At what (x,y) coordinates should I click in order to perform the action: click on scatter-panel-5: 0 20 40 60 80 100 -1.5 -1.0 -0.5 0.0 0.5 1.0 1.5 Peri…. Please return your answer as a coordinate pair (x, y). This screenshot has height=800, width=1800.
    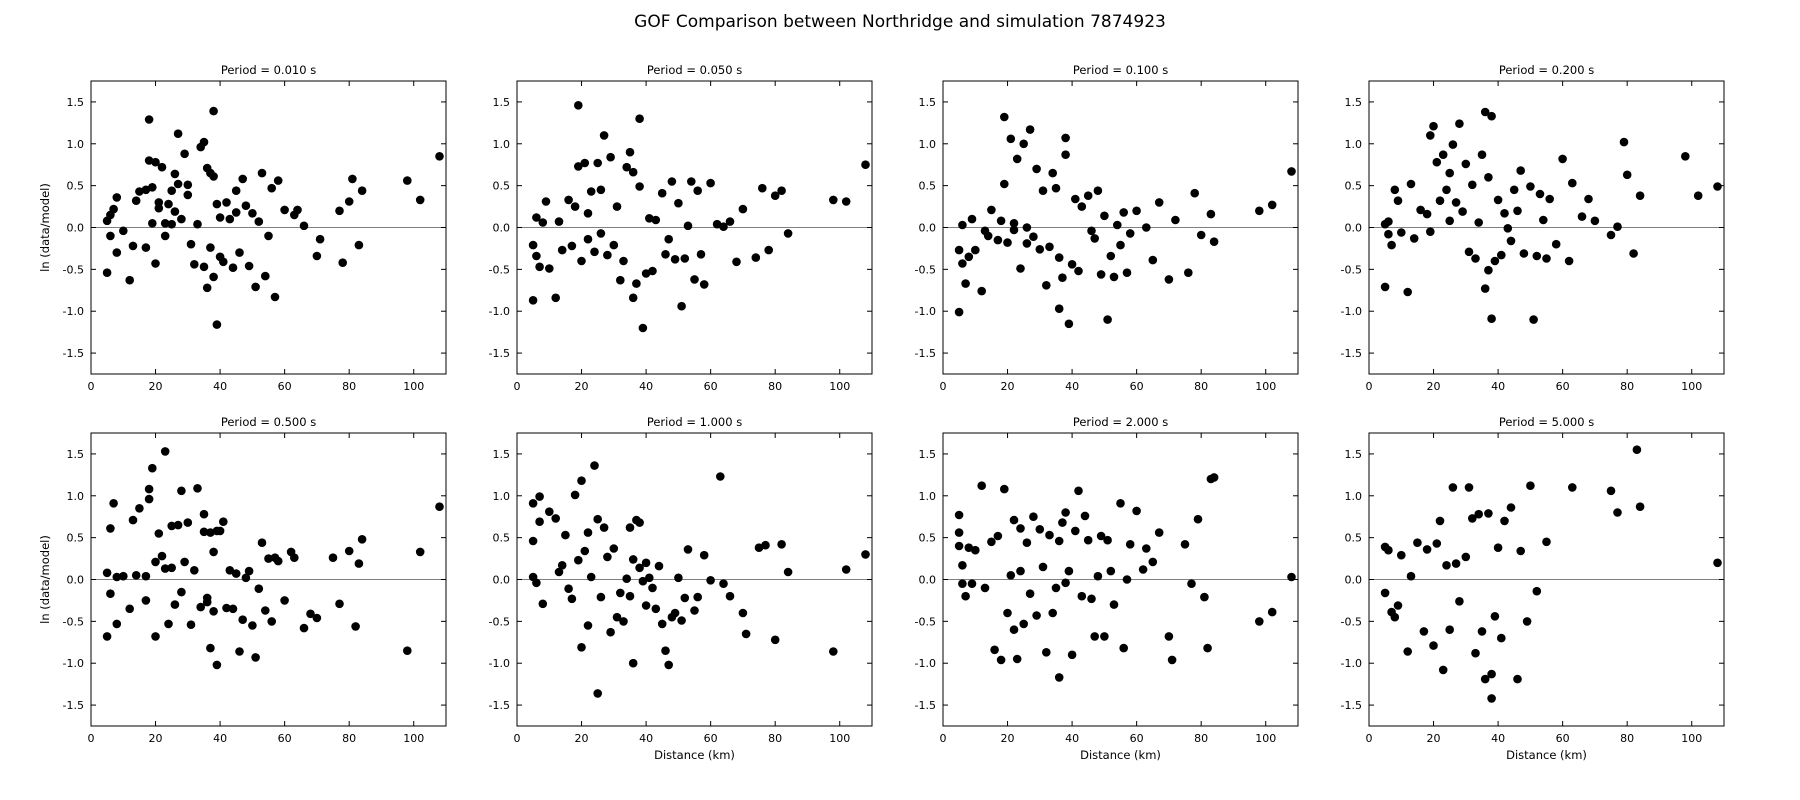
    Looking at the image, I should click on (242, 580).